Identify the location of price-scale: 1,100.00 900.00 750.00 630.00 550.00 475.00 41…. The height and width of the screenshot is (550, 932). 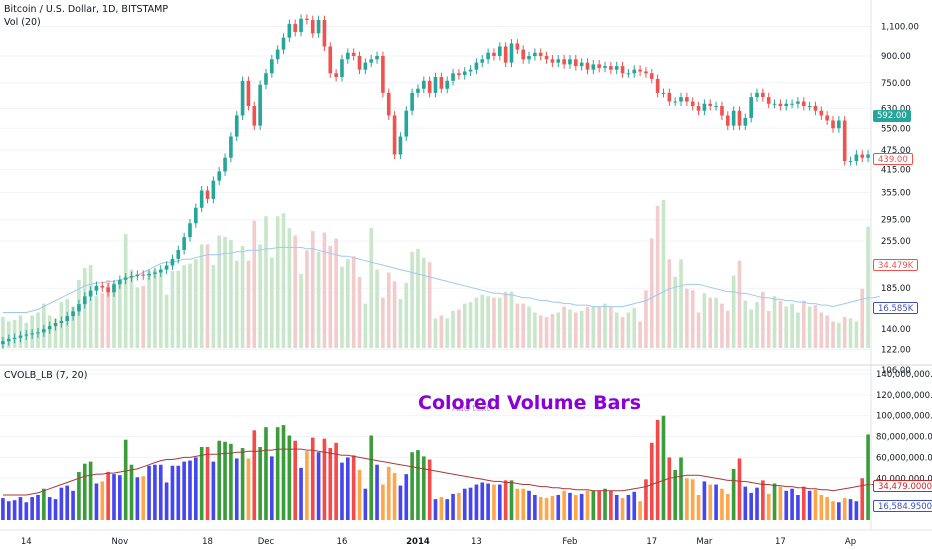
(904, 254).